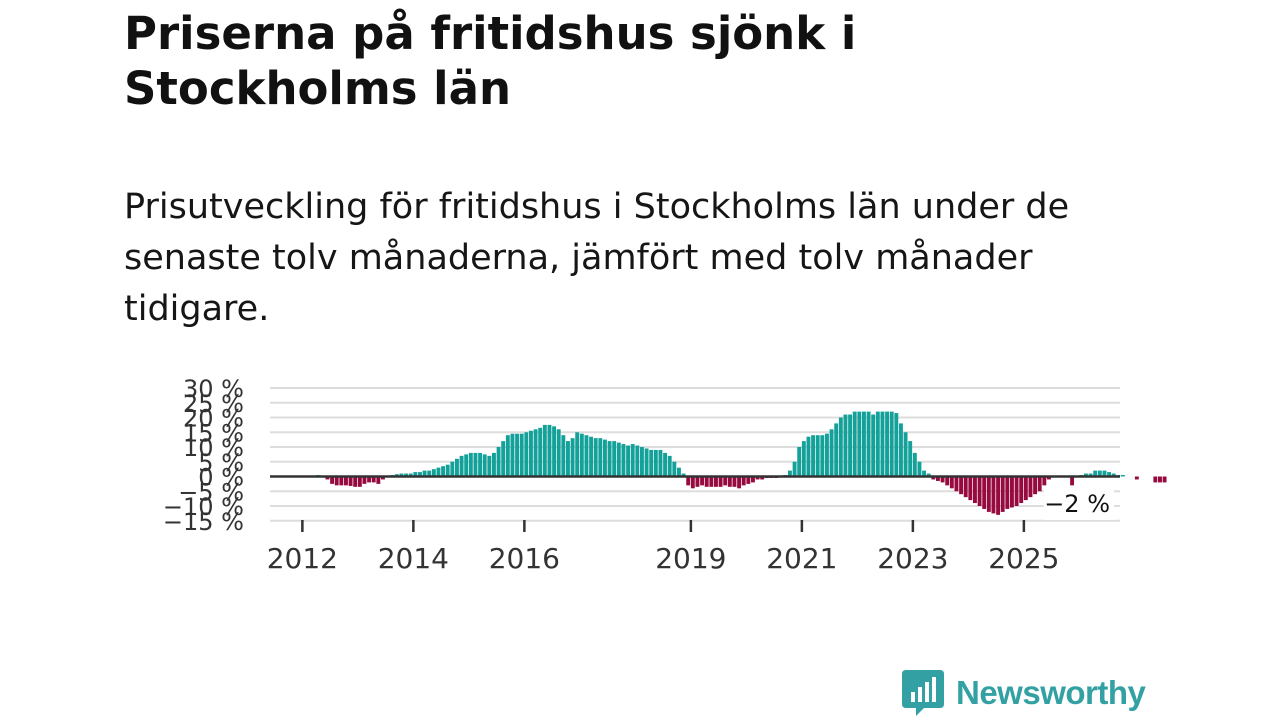  I want to click on annotation-background, so click(1079, 504).